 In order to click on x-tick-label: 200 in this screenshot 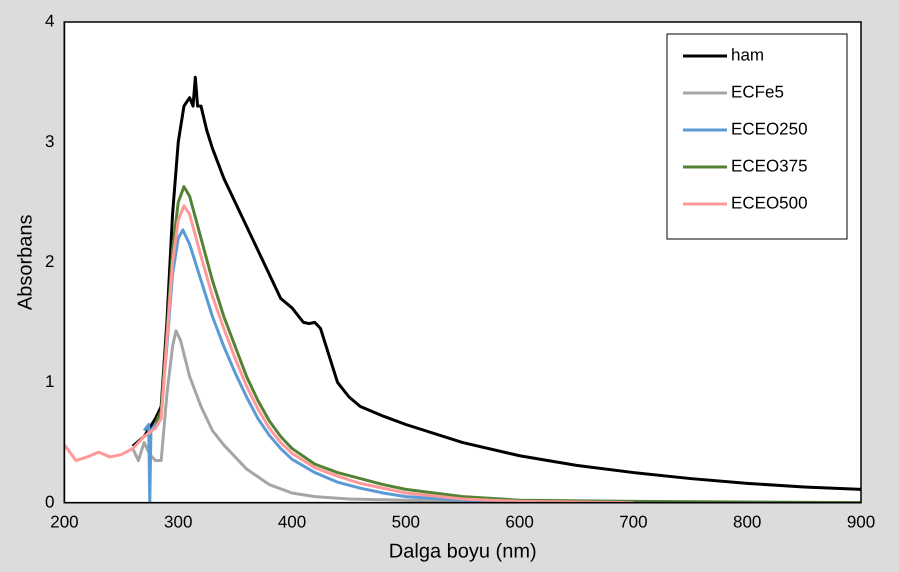, I will do `click(64, 522)`.